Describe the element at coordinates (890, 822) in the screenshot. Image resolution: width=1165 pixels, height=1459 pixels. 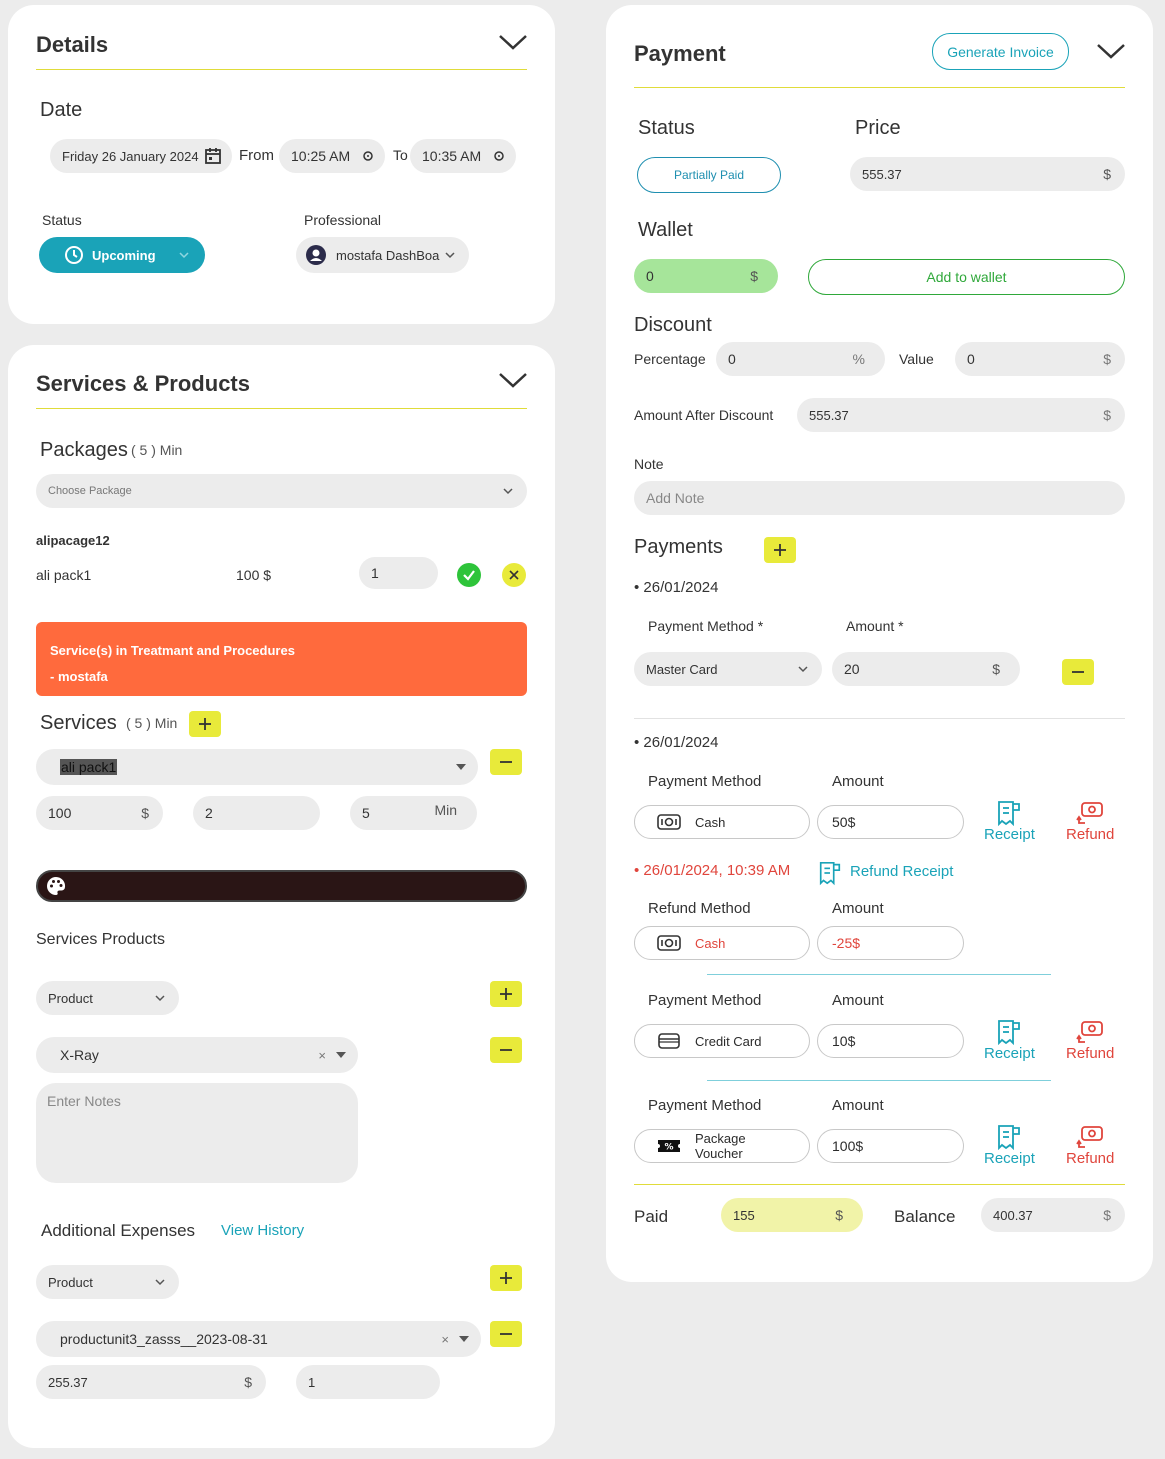
I see `entry-1-amount: 50 $` at that location.